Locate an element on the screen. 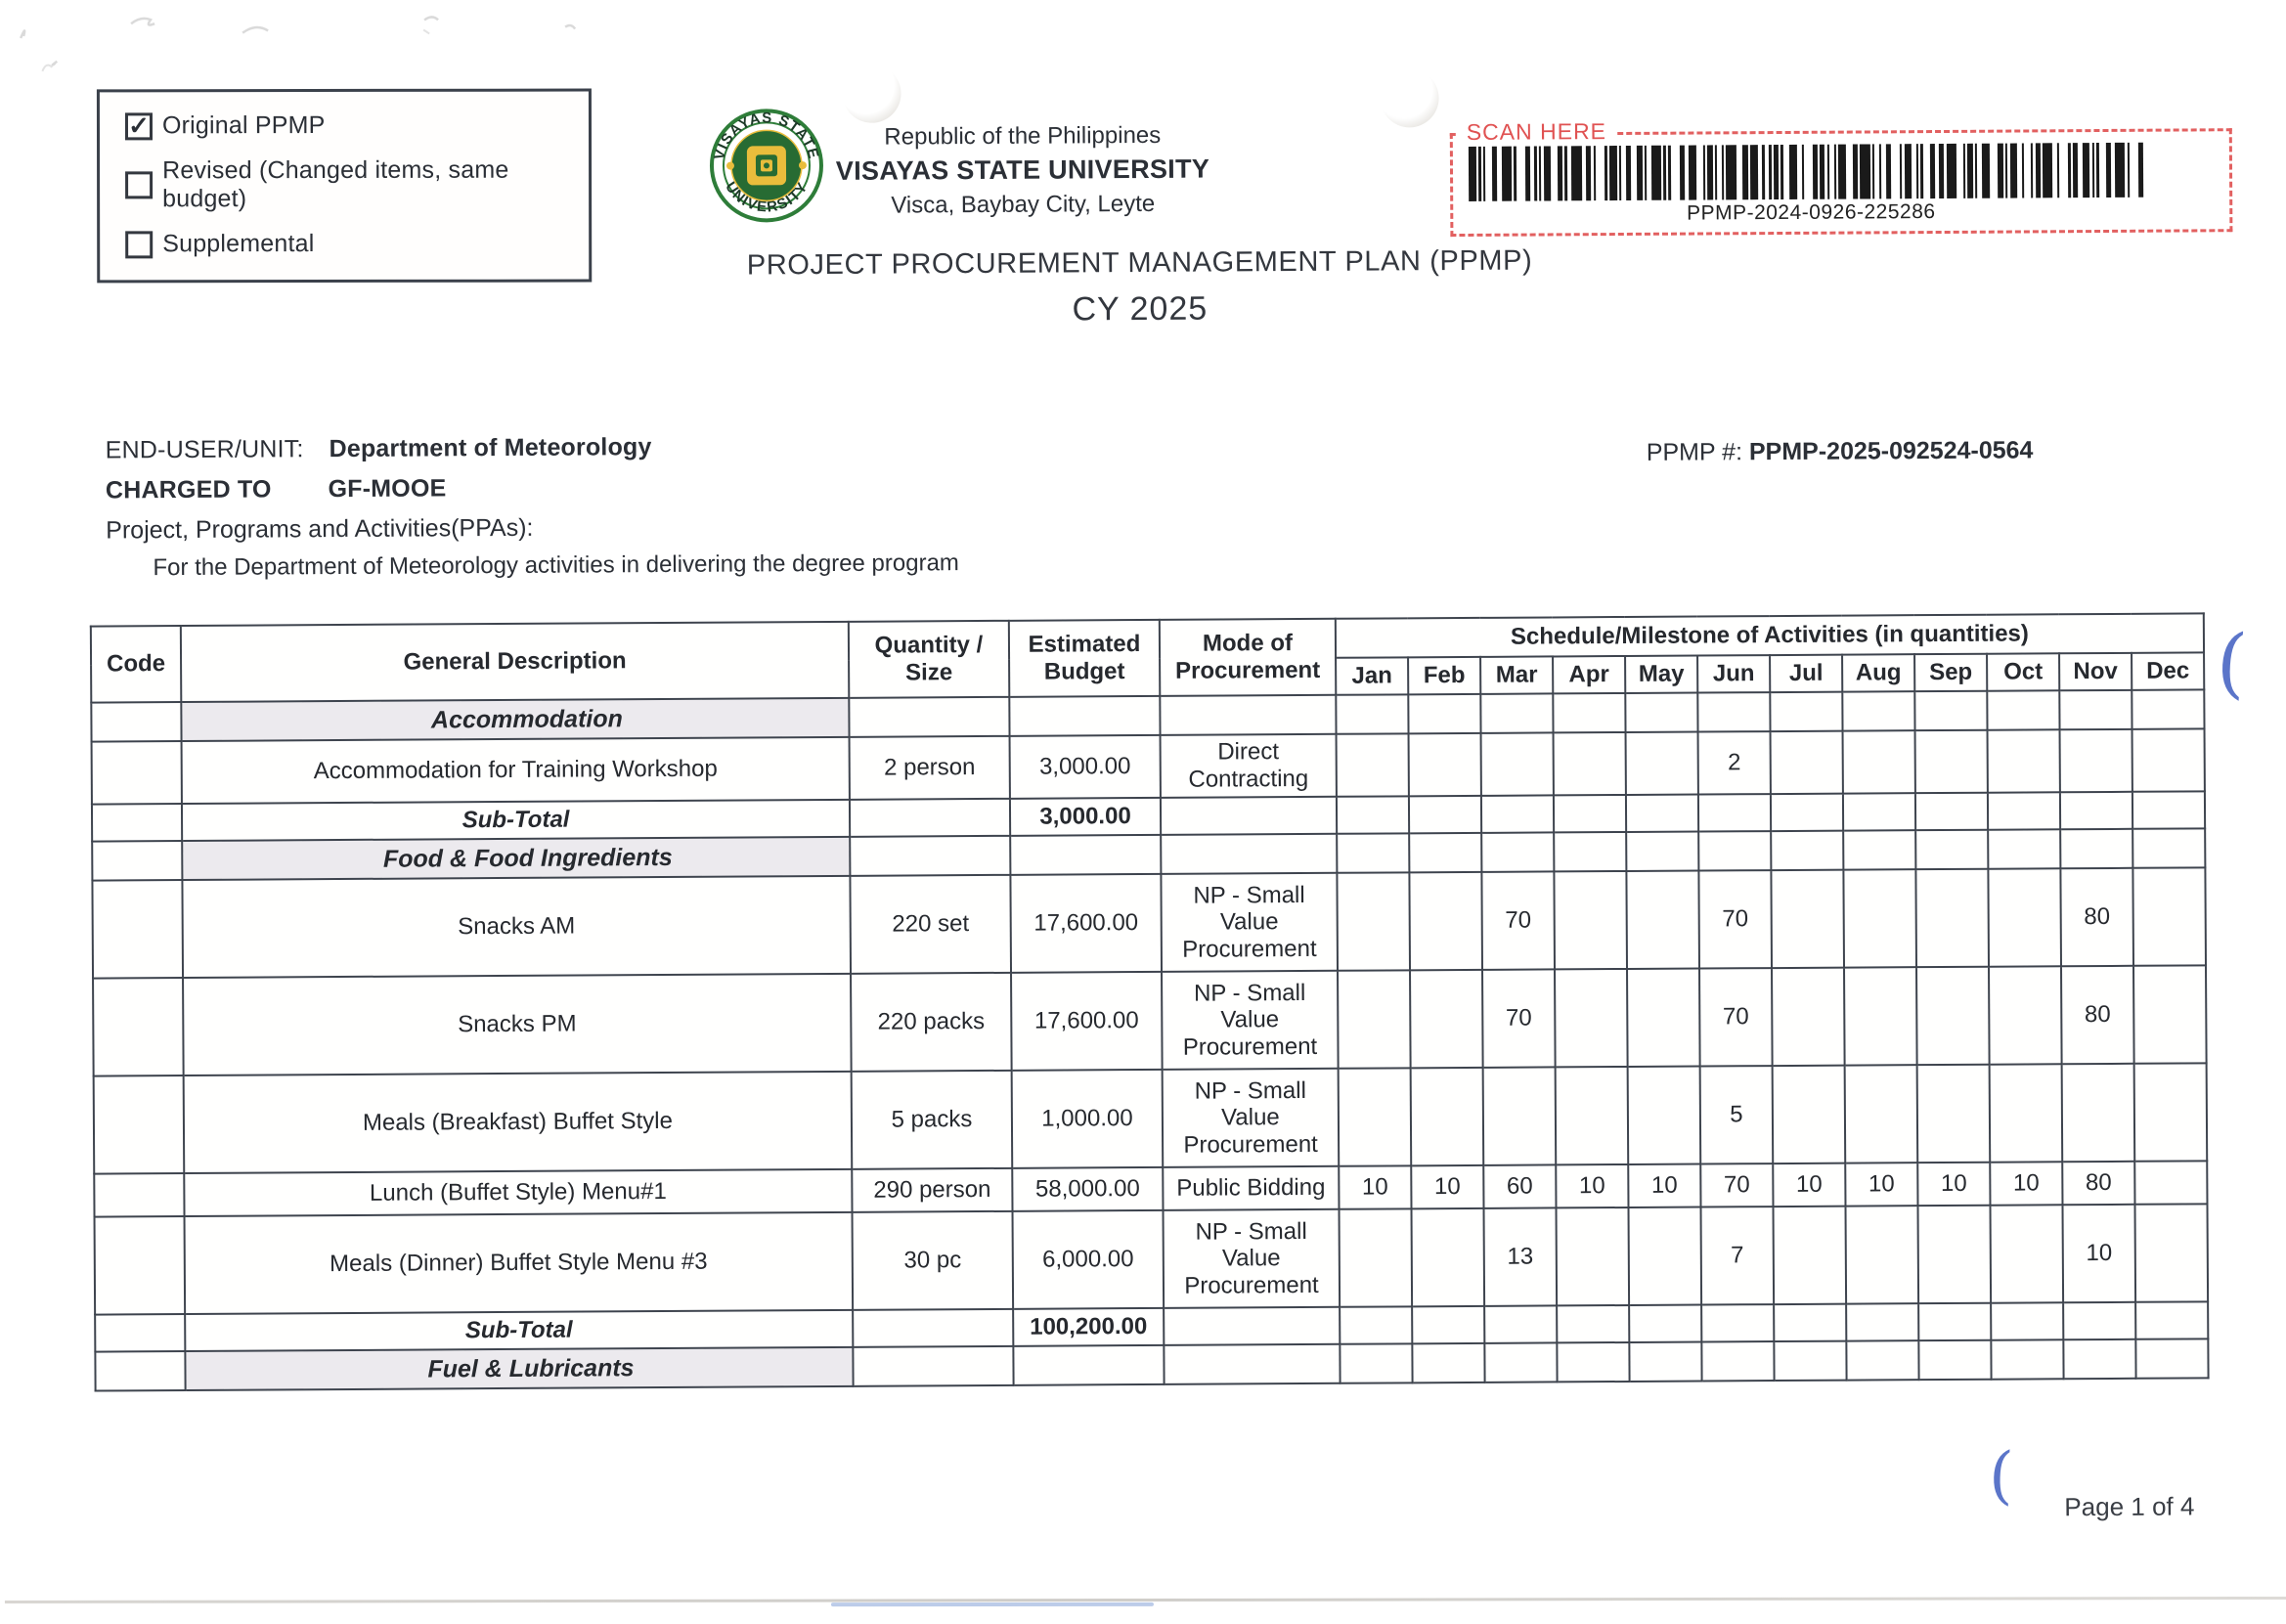 Image resolution: width=2286 pixels, height=1624 pixels. ppas-label: Project, Programs and Activities(PPAs): is located at coordinates (320, 529).